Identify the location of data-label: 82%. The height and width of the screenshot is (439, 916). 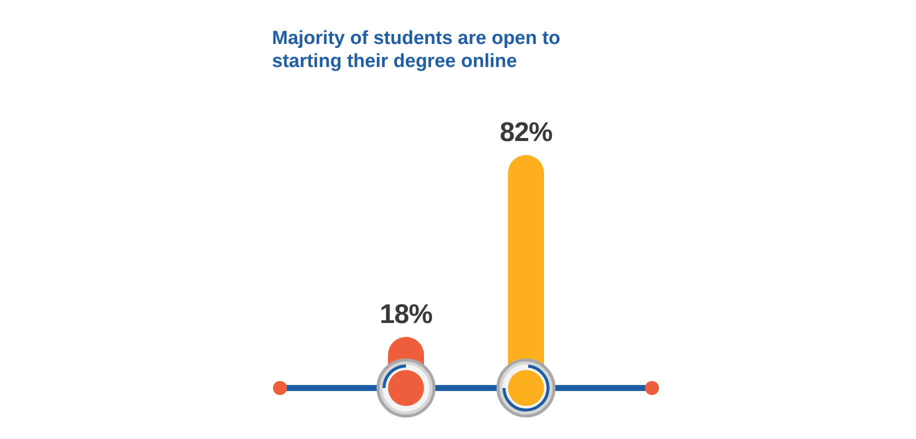
(526, 132).